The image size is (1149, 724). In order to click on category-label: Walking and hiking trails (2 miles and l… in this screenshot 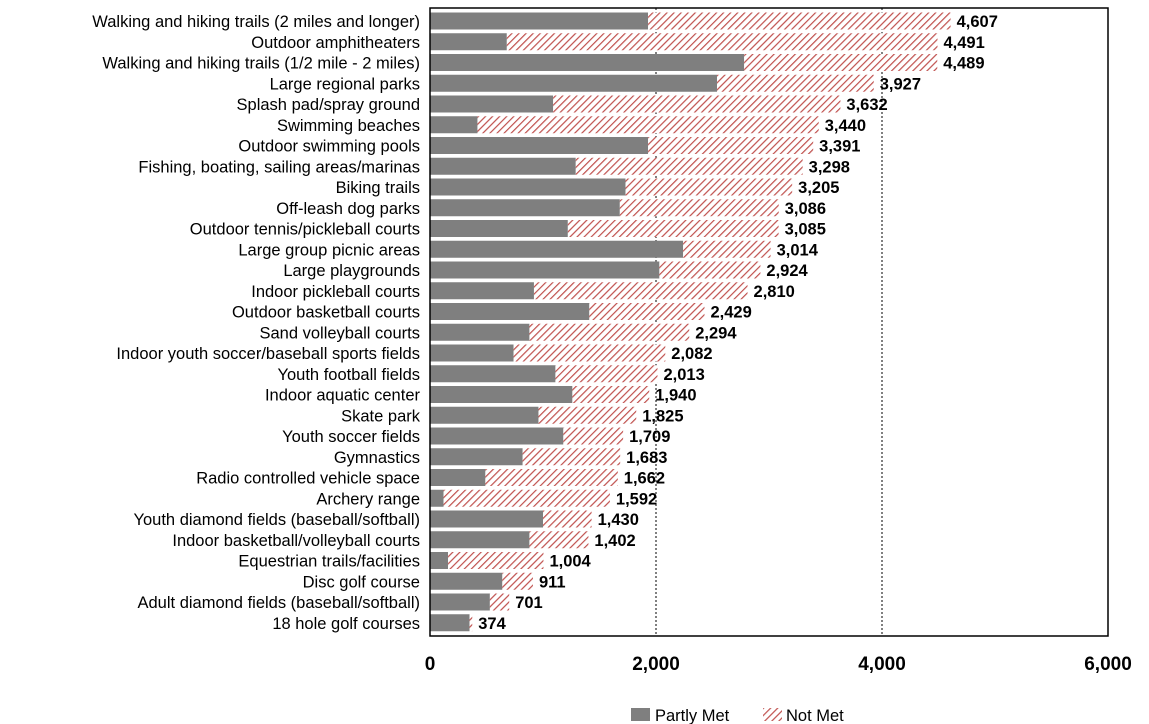, I will do `click(256, 22)`.